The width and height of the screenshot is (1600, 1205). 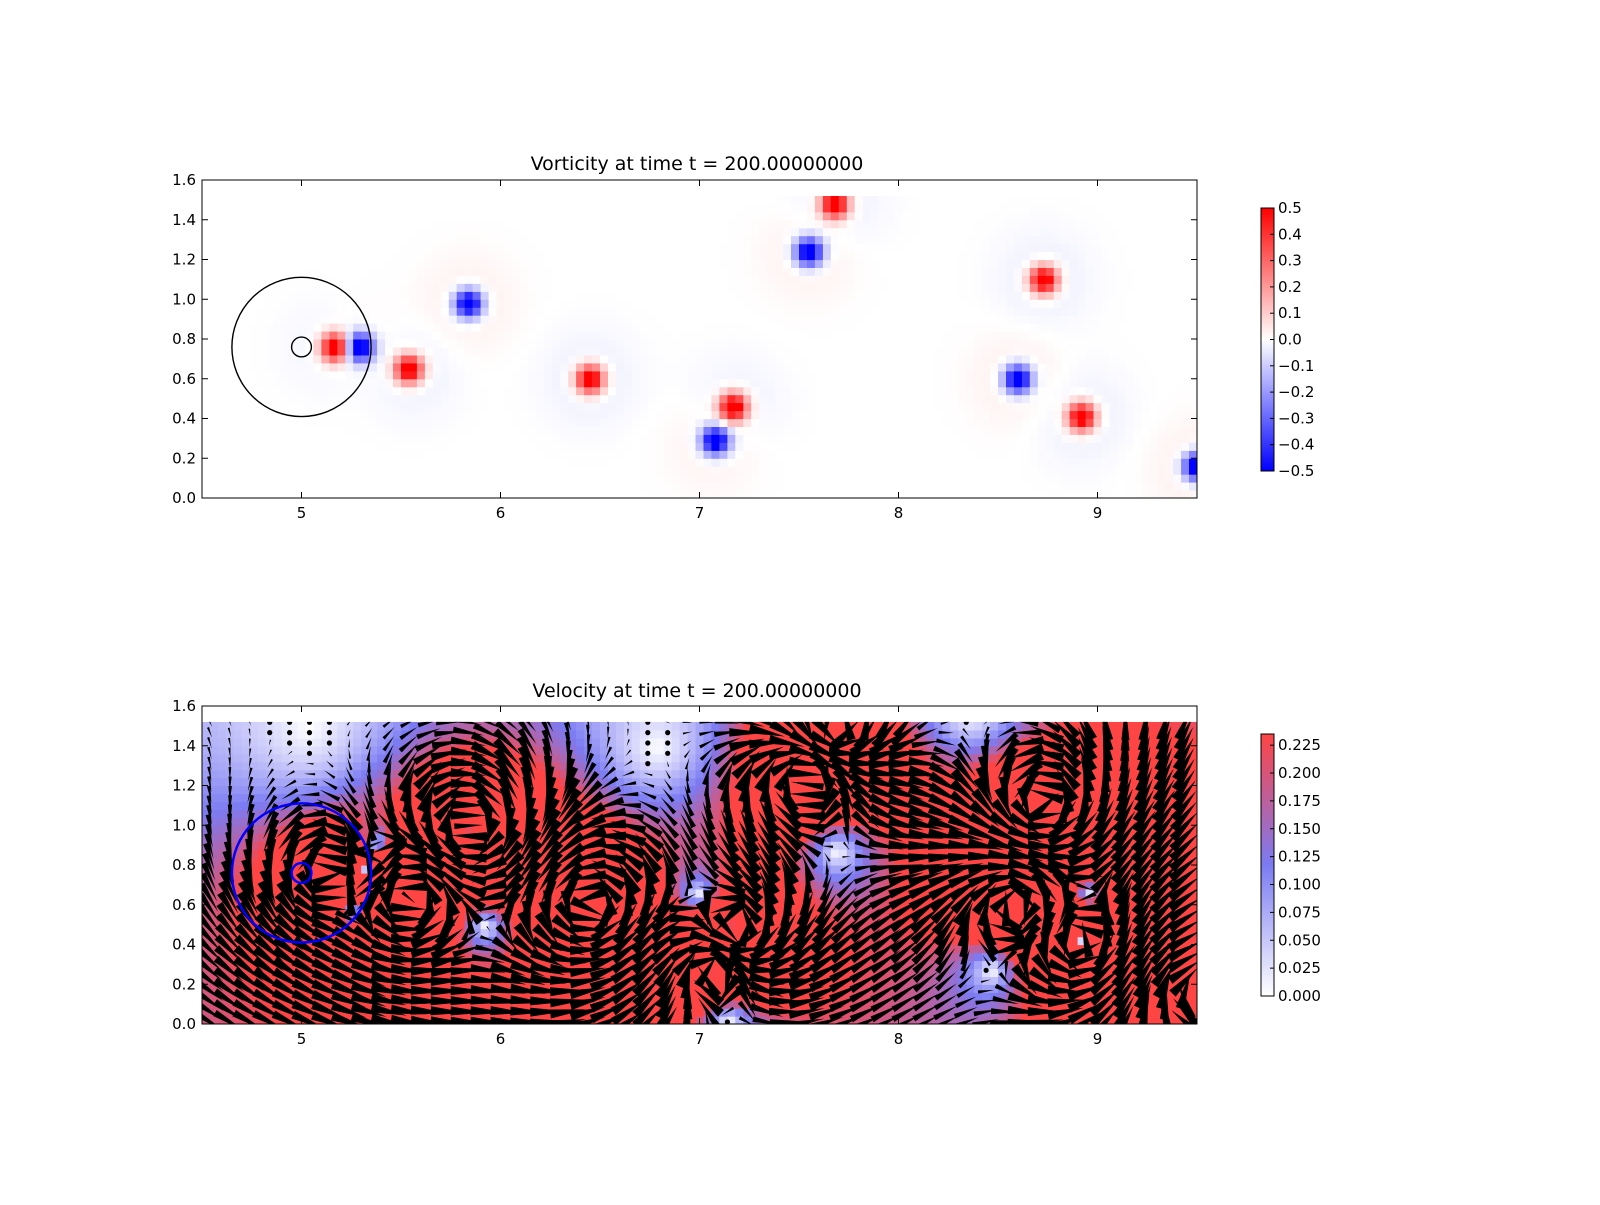 I want to click on colorbar-tick-label: −0.1, so click(x=1296, y=366).